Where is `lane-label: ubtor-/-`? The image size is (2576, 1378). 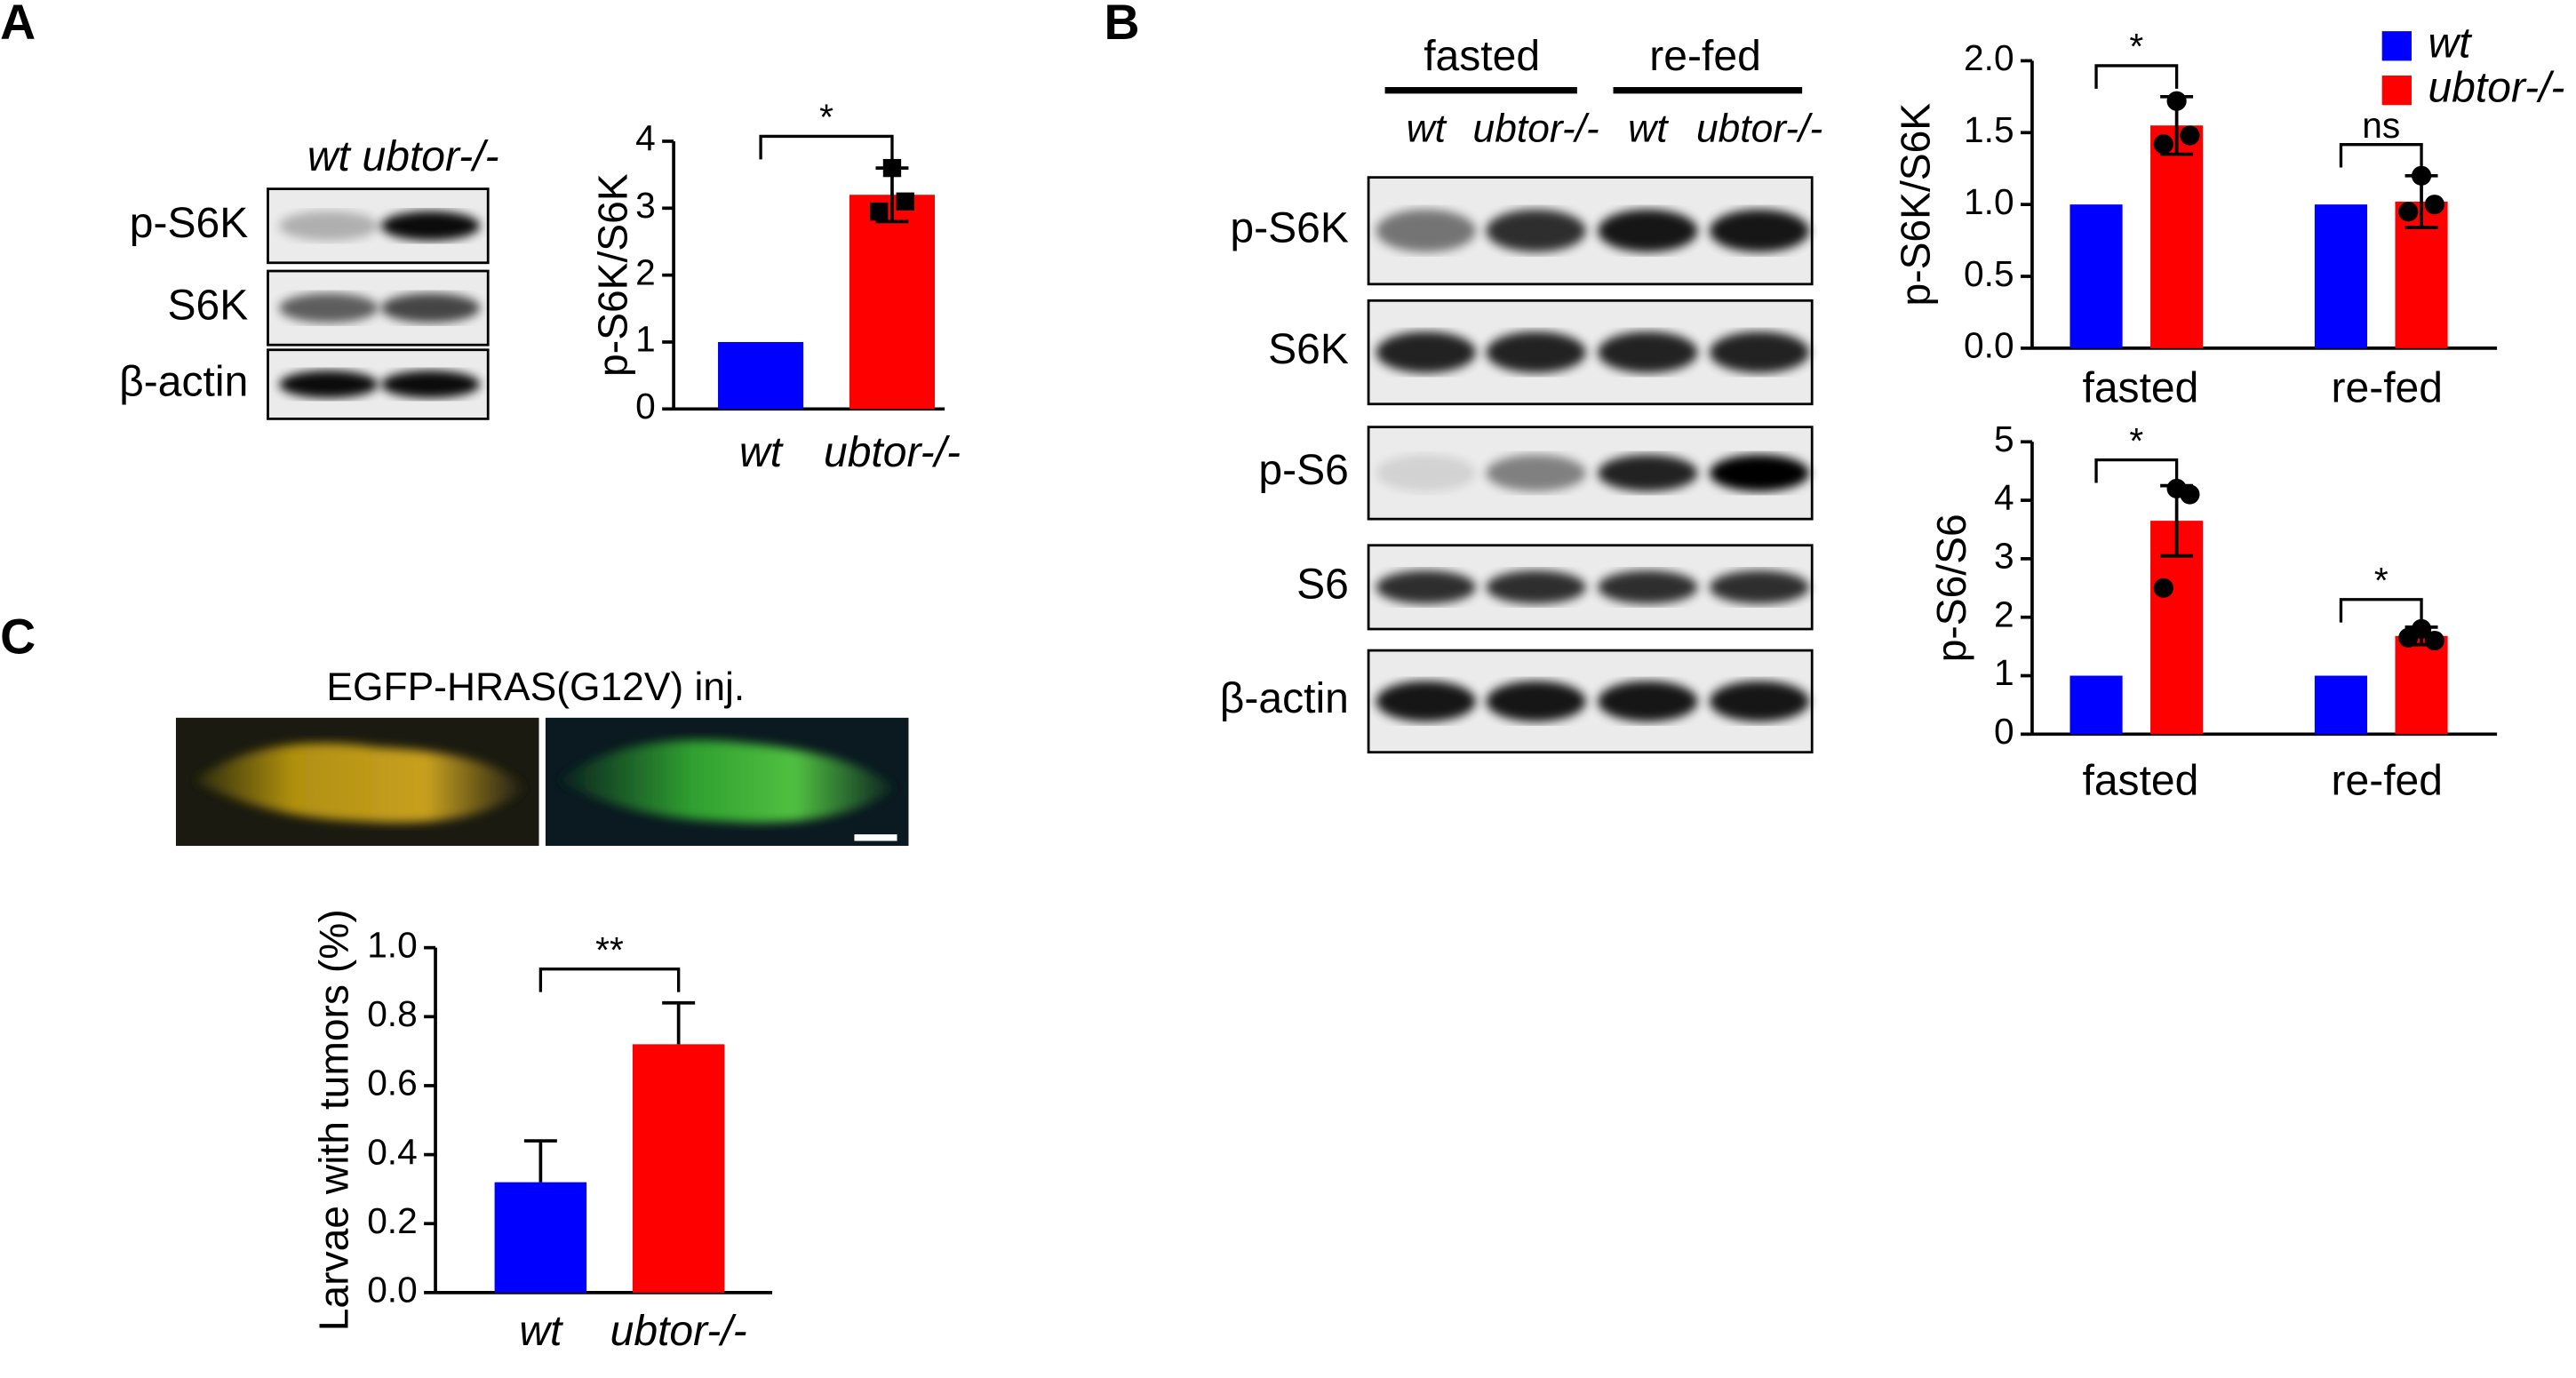 lane-label: ubtor-/- is located at coordinates (1536, 129).